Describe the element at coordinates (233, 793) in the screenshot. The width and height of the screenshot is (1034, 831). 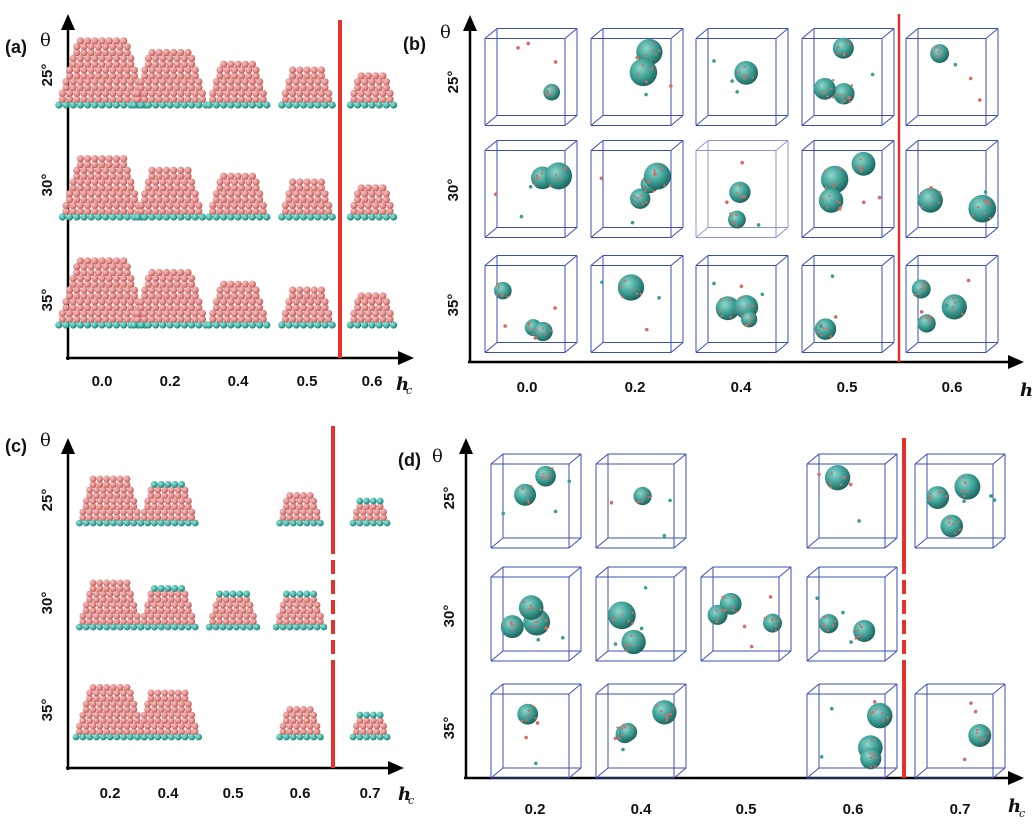
I see `x-tick-c-2: 0.5` at that location.